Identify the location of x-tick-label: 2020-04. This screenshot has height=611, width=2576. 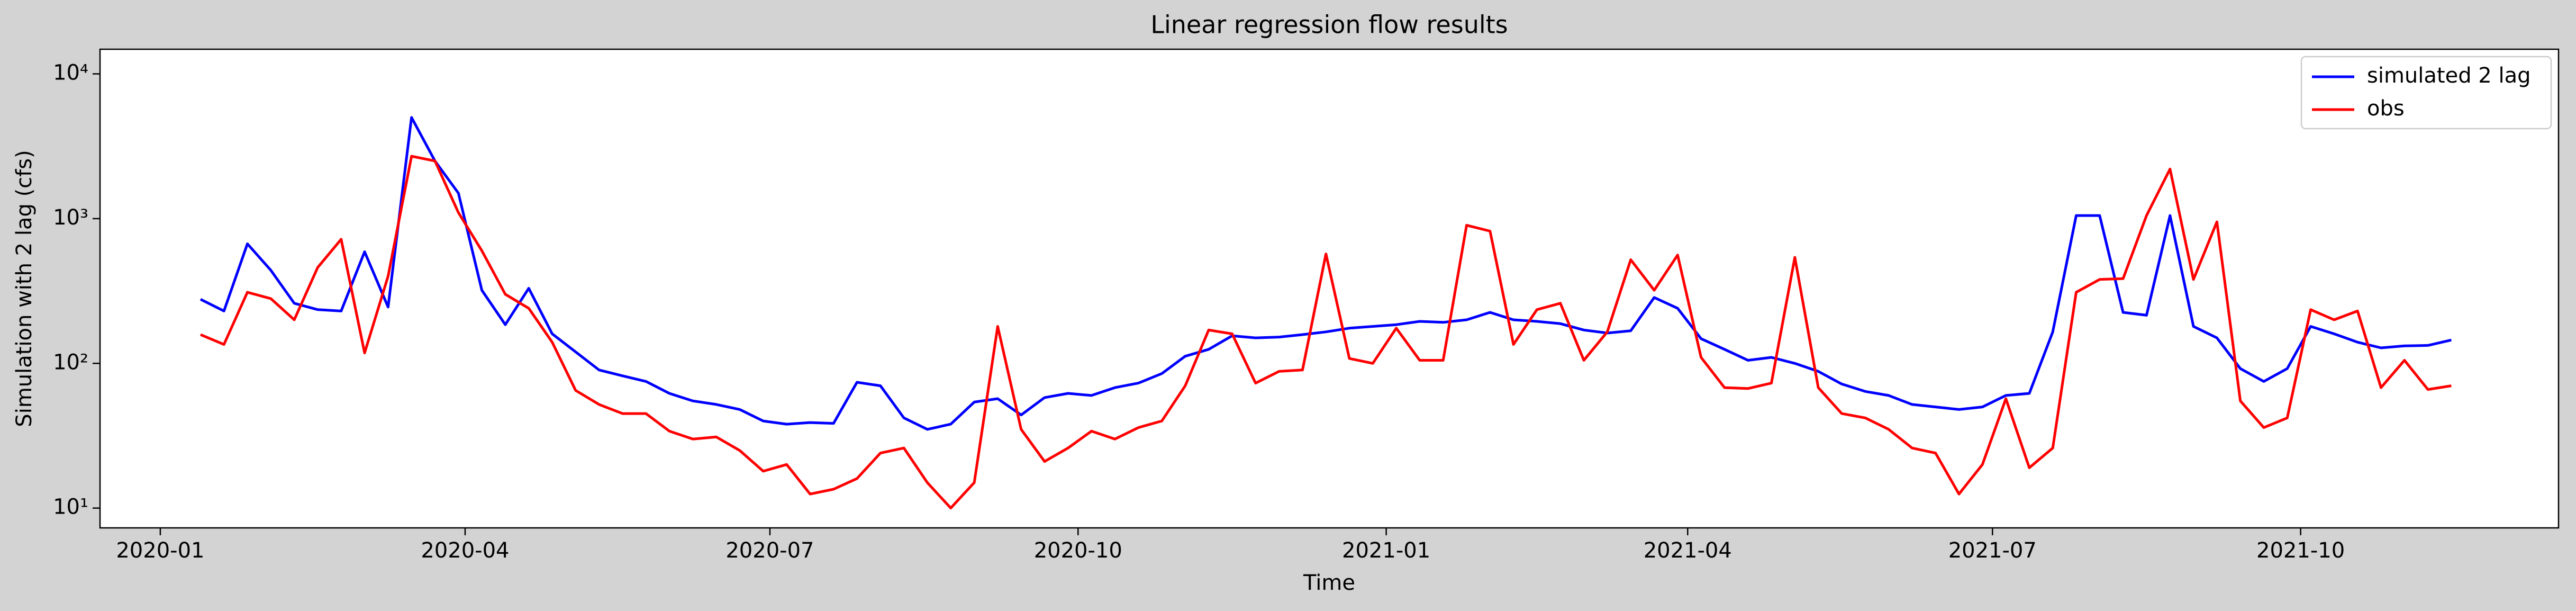
(465, 550).